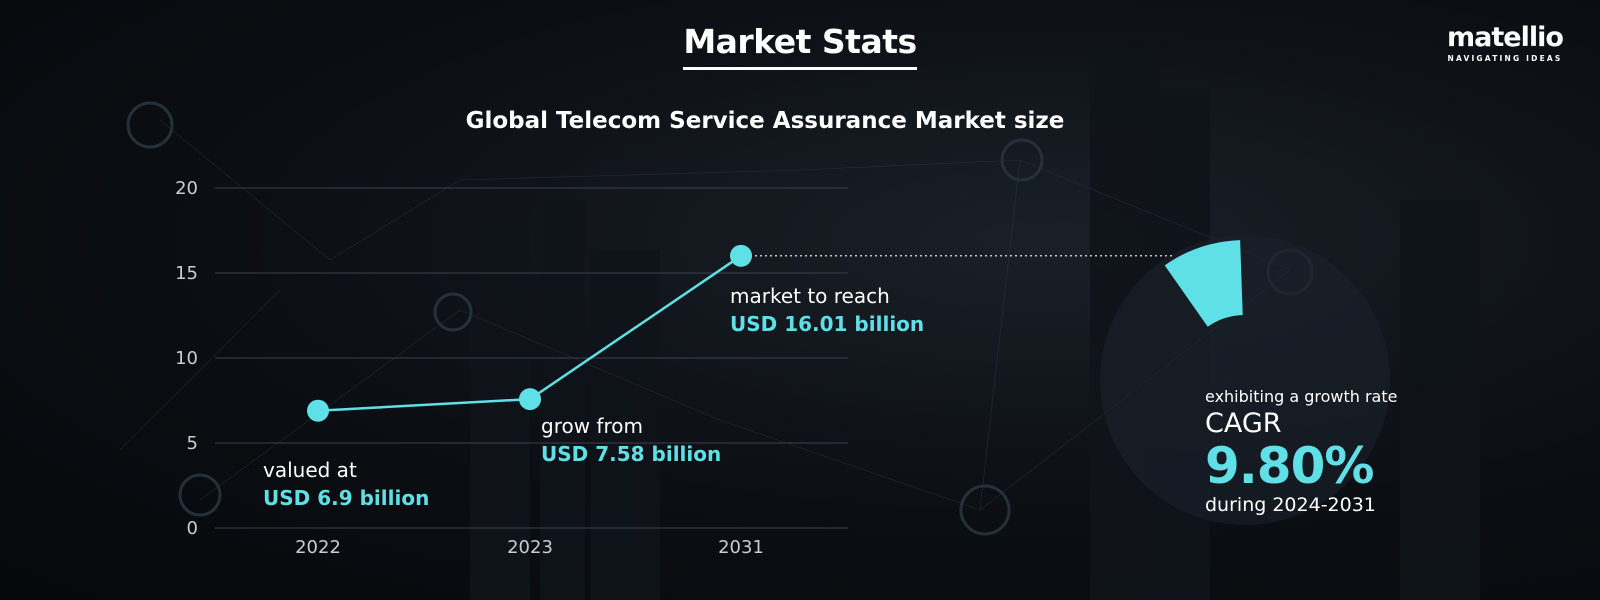  I want to click on cagr-period: during 2024-2031, so click(1290, 505).